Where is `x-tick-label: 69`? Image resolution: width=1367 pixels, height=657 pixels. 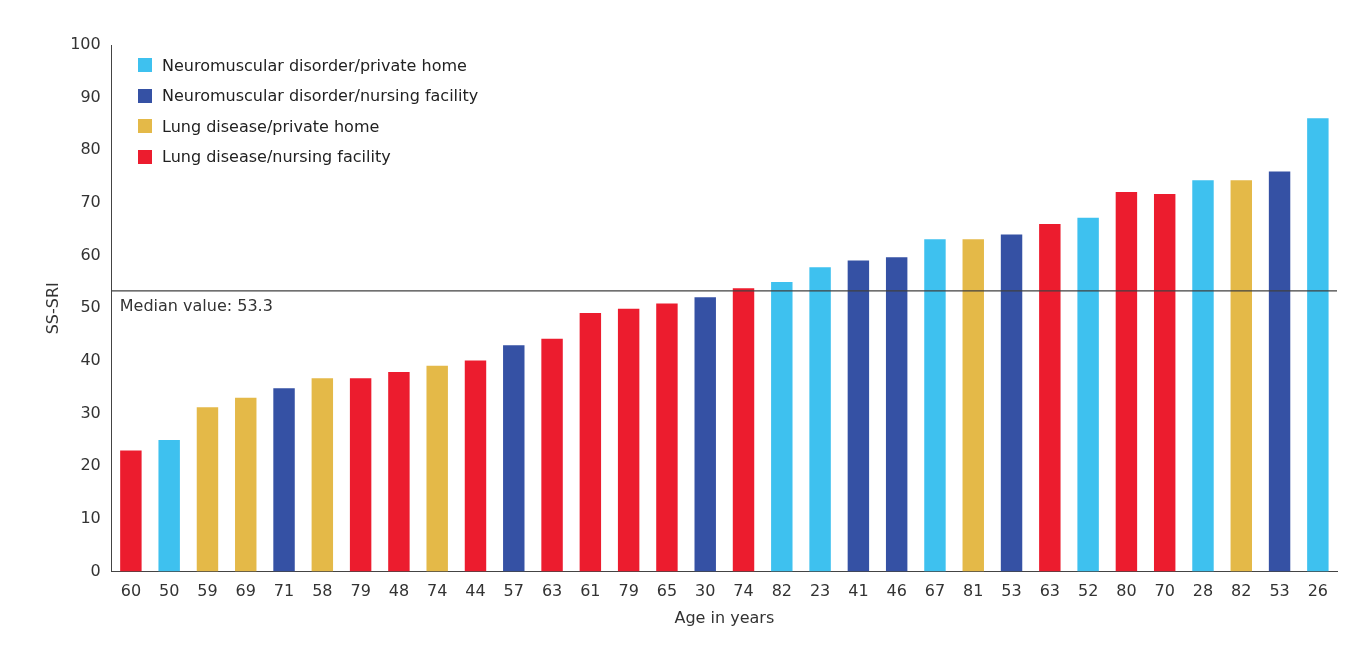 x-tick-label: 69 is located at coordinates (245, 591).